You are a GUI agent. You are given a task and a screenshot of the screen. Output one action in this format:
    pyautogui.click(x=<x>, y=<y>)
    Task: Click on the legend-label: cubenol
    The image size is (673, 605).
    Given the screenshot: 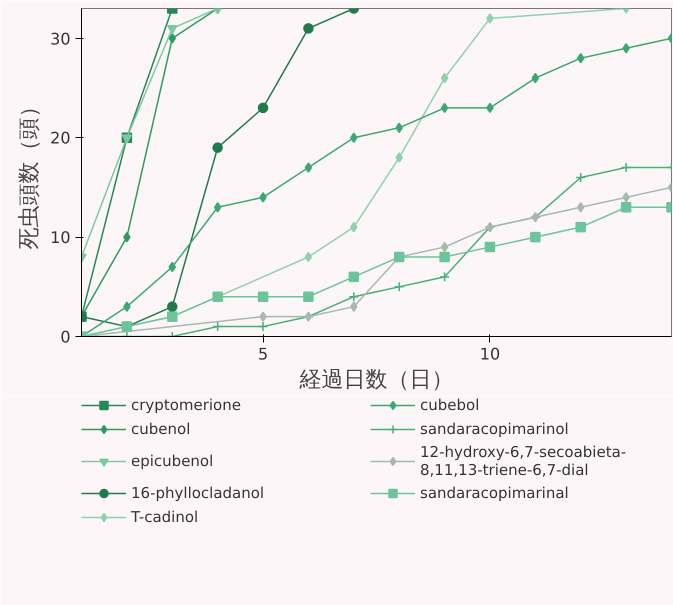 What is the action you would take?
    pyautogui.click(x=161, y=429)
    